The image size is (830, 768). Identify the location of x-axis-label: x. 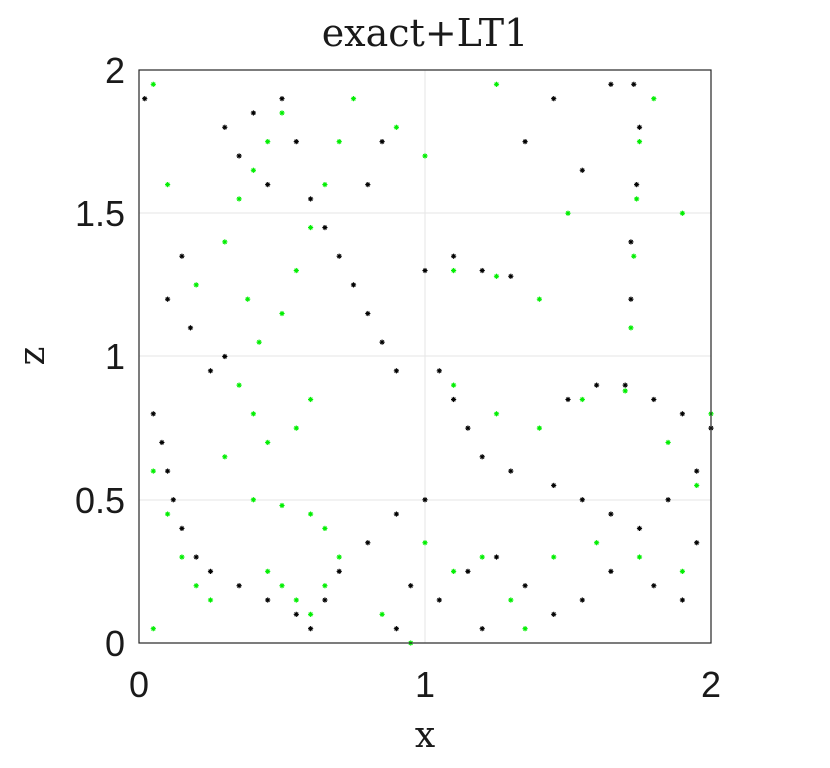
(425, 735).